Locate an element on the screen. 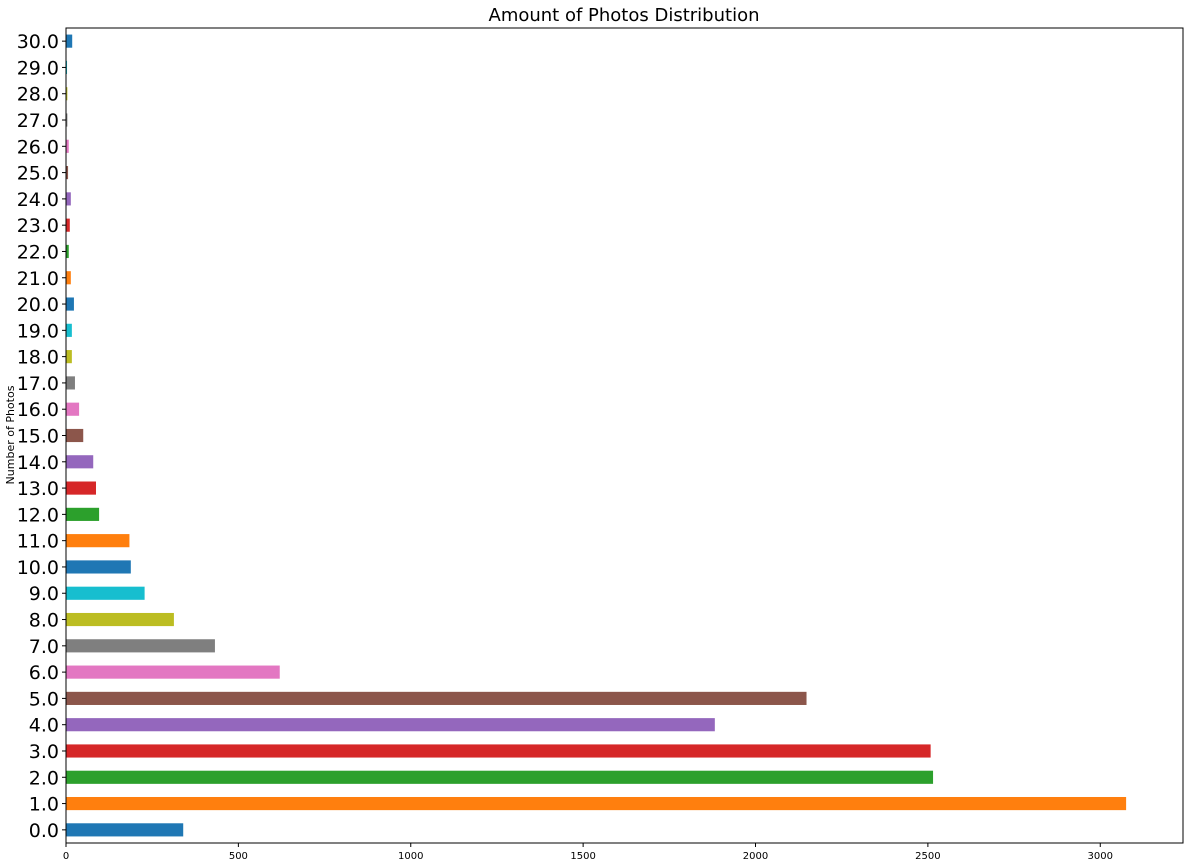 Image resolution: width=1193 pixels, height=866 pixels. y-tick-label: 1.0 is located at coordinates (44, 805).